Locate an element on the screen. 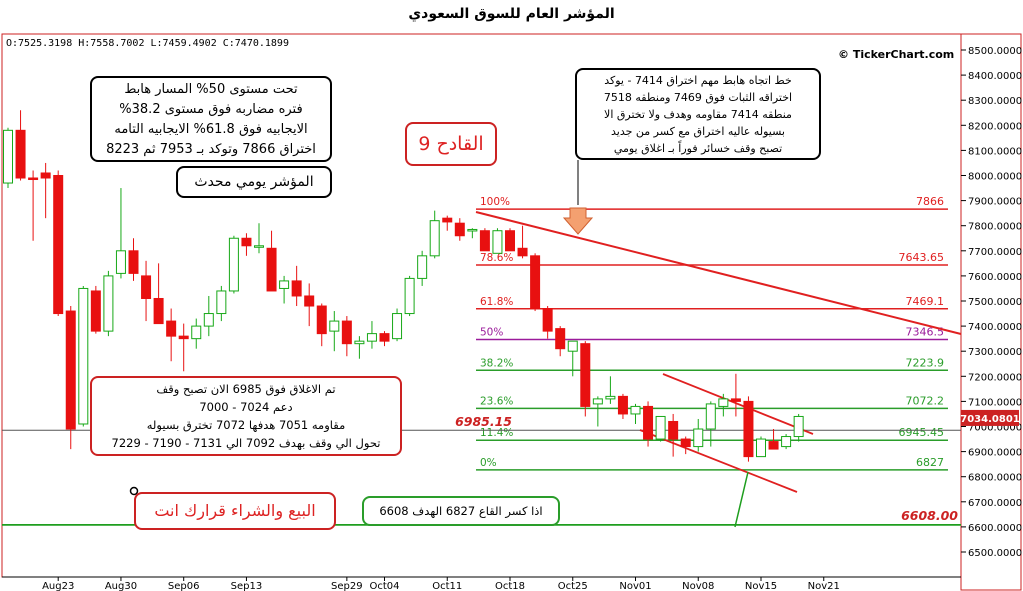  label-6985: 6985.15 is located at coordinates (483, 421).